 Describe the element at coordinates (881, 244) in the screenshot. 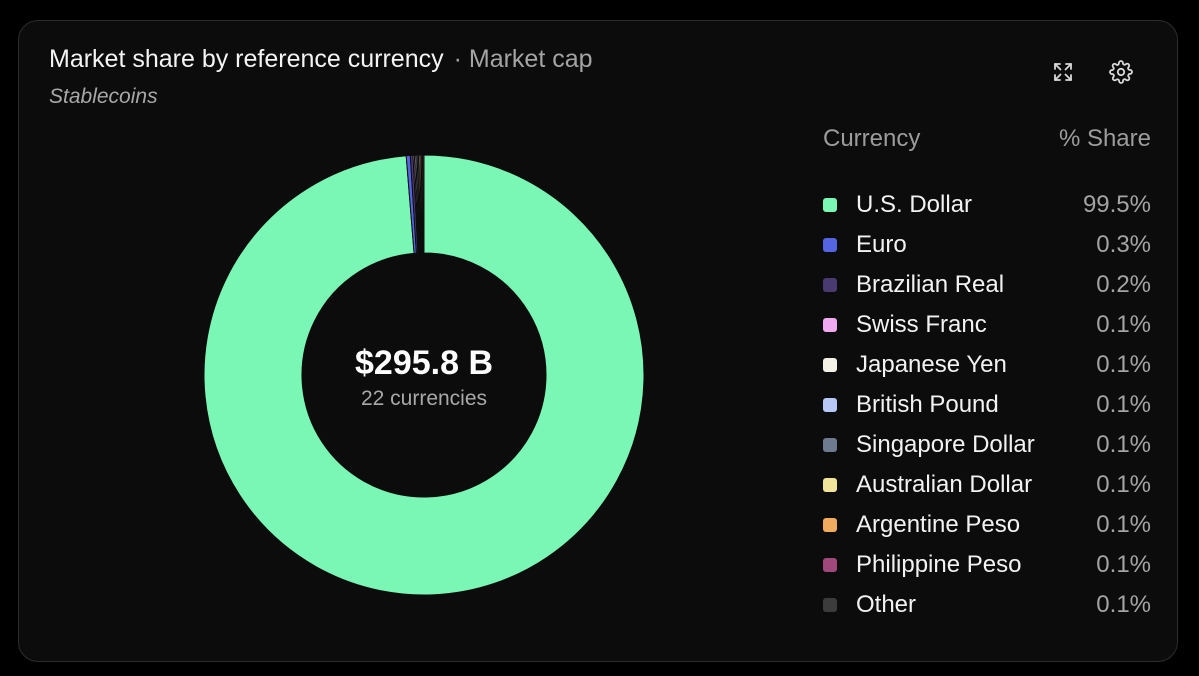

I see `legend-label: Euro` at that location.